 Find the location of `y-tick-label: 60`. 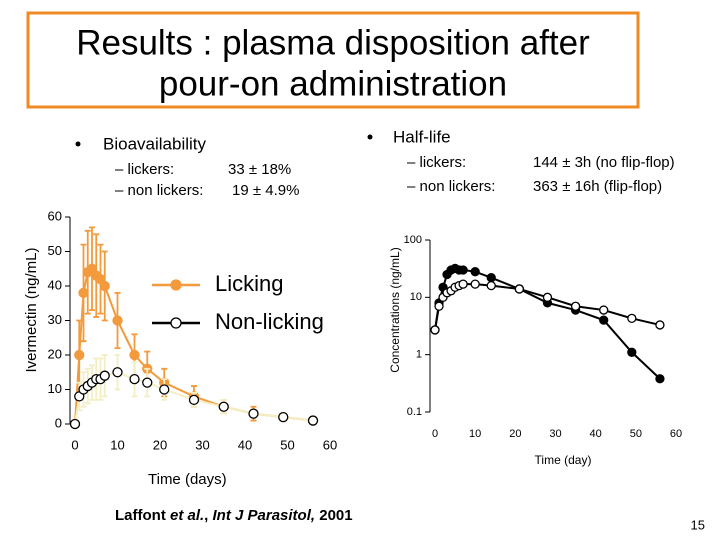

y-tick-label: 60 is located at coordinates (55, 215).